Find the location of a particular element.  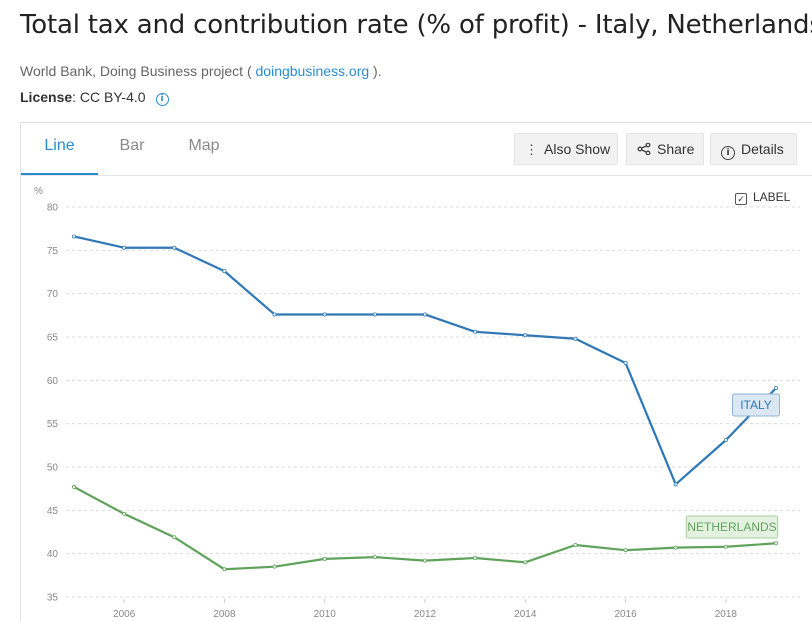

view-tabs: Line Bar Map ⋮ Also Show Share i Details is located at coordinates (416, 149).